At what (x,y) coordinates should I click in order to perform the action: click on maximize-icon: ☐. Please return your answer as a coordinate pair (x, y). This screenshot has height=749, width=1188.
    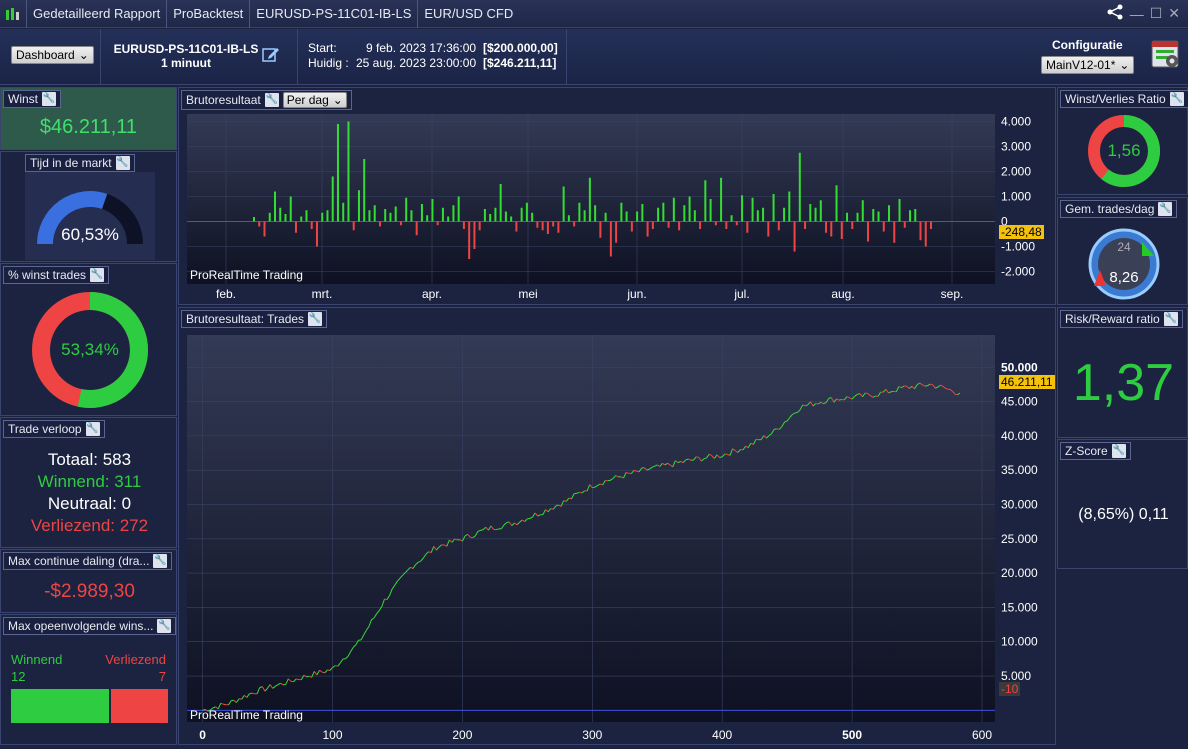
    Looking at the image, I should click on (1156, 13).